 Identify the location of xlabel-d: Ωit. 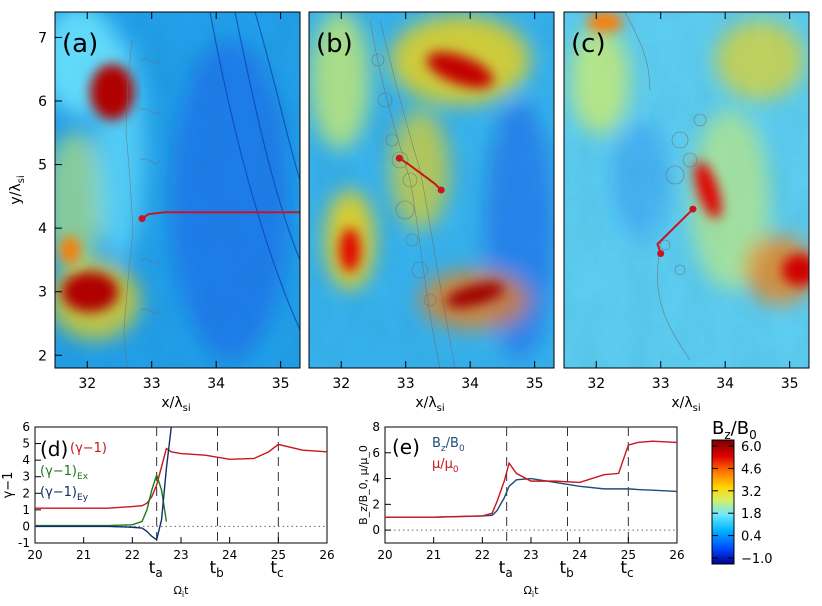
(182, 591).